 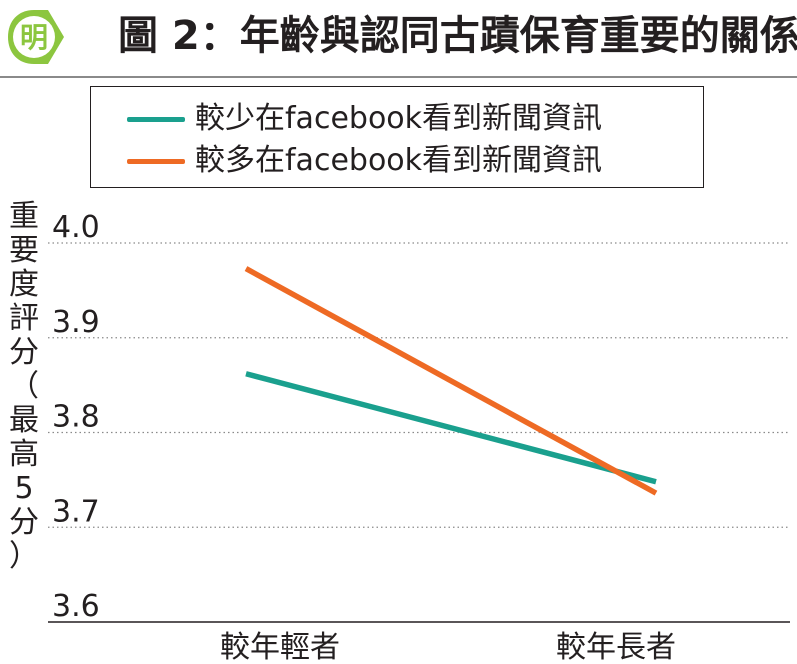 I want to click on y-axis-label: 重要度評分（最高 5 分）, so click(x=24, y=387).